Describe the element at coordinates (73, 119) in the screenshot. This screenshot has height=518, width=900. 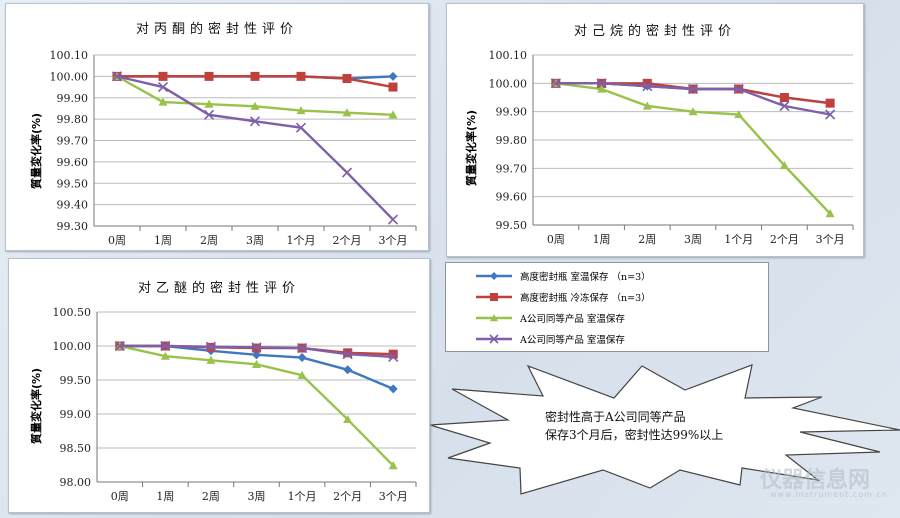
I see `y-tick-label: 99.80` at that location.